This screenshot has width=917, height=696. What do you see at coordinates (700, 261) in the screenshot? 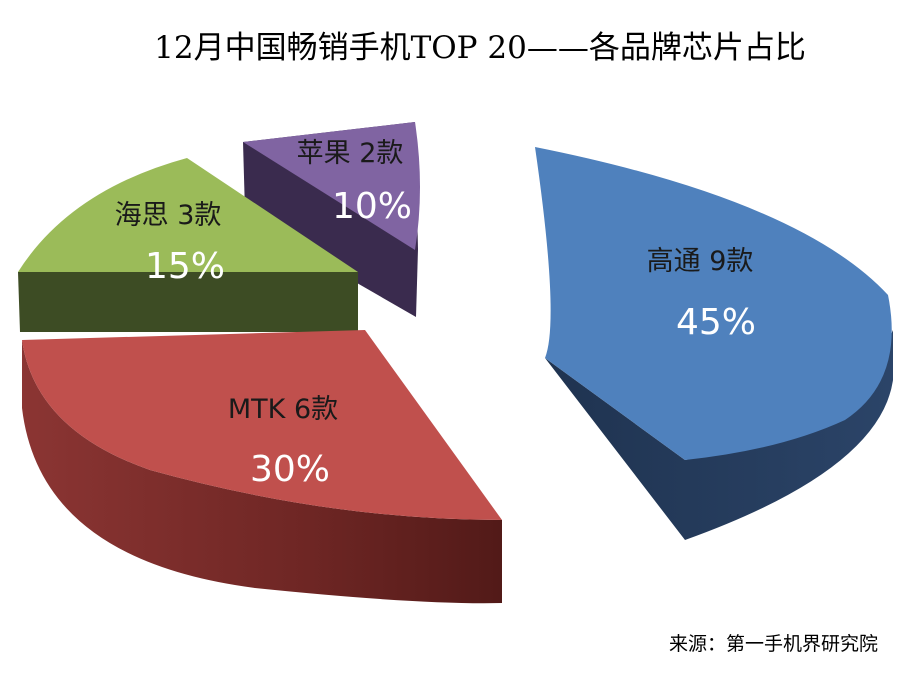
I see `slice-label-qualcomm: 高通 9款` at bounding box center [700, 261].